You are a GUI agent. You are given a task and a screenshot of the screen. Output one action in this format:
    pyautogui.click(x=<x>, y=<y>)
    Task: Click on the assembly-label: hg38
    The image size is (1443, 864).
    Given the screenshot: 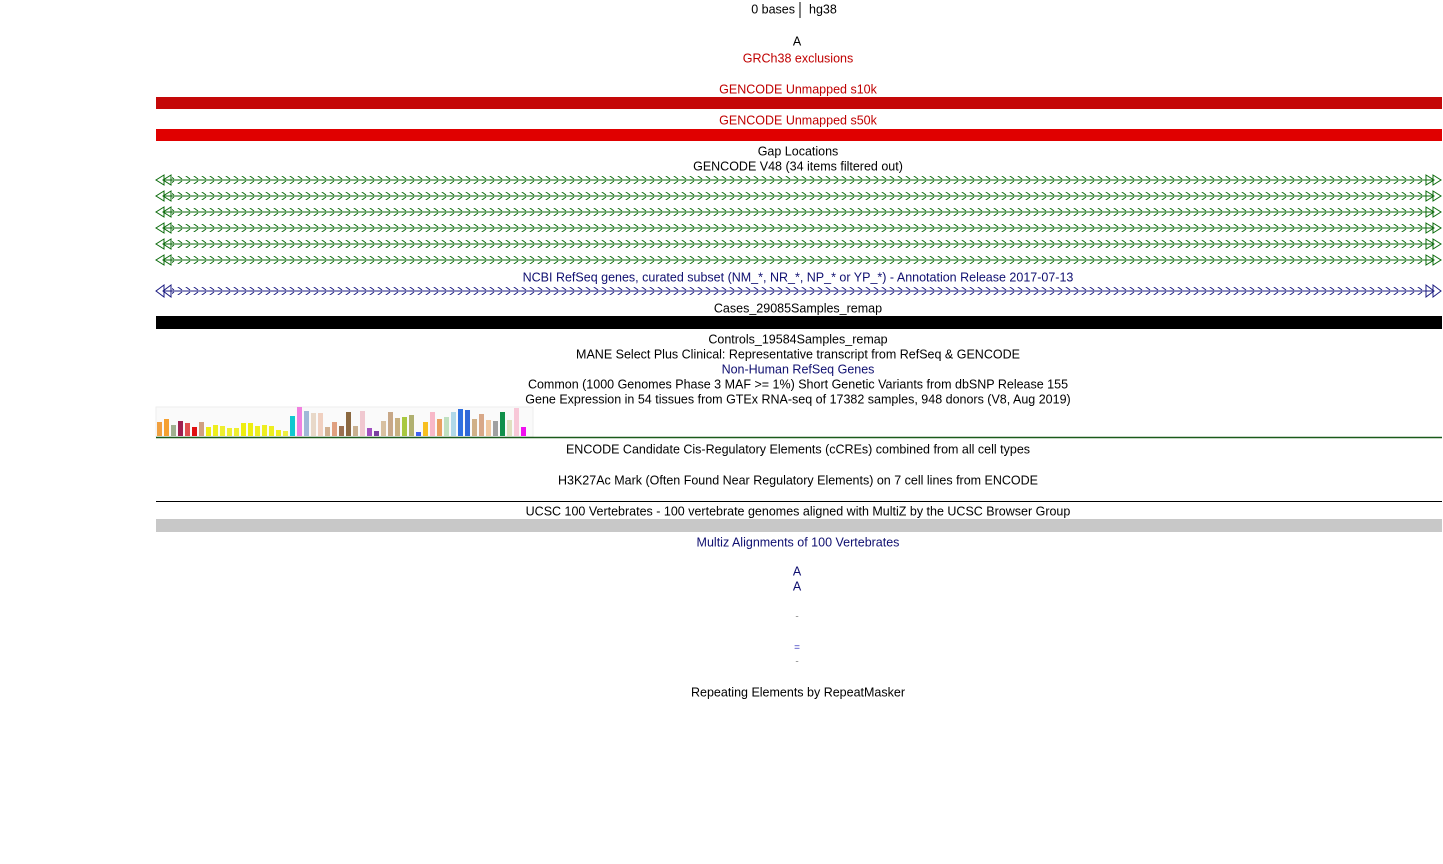 What is the action you would take?
    pyautogui.click(x=823, y=9)
    